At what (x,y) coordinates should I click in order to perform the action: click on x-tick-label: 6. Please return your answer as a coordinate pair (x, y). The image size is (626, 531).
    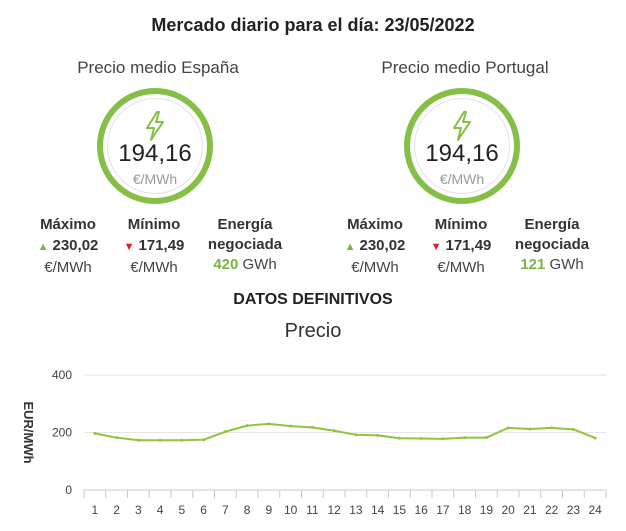
    Looking at the image, I should click on (203, 510).